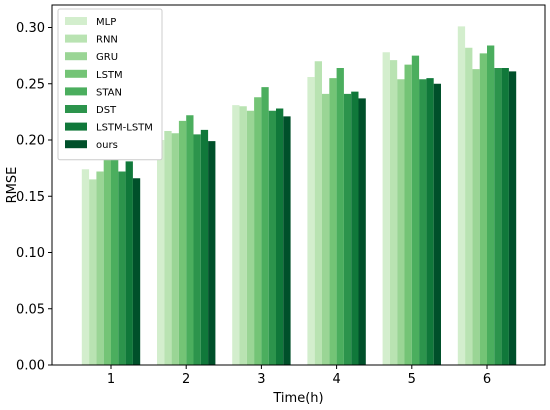 The image size is (550, 410). What do you see at coordinates (109, 92) in the screenshot?
I see `legend-label: STAN` at bounding box center [109, 92].